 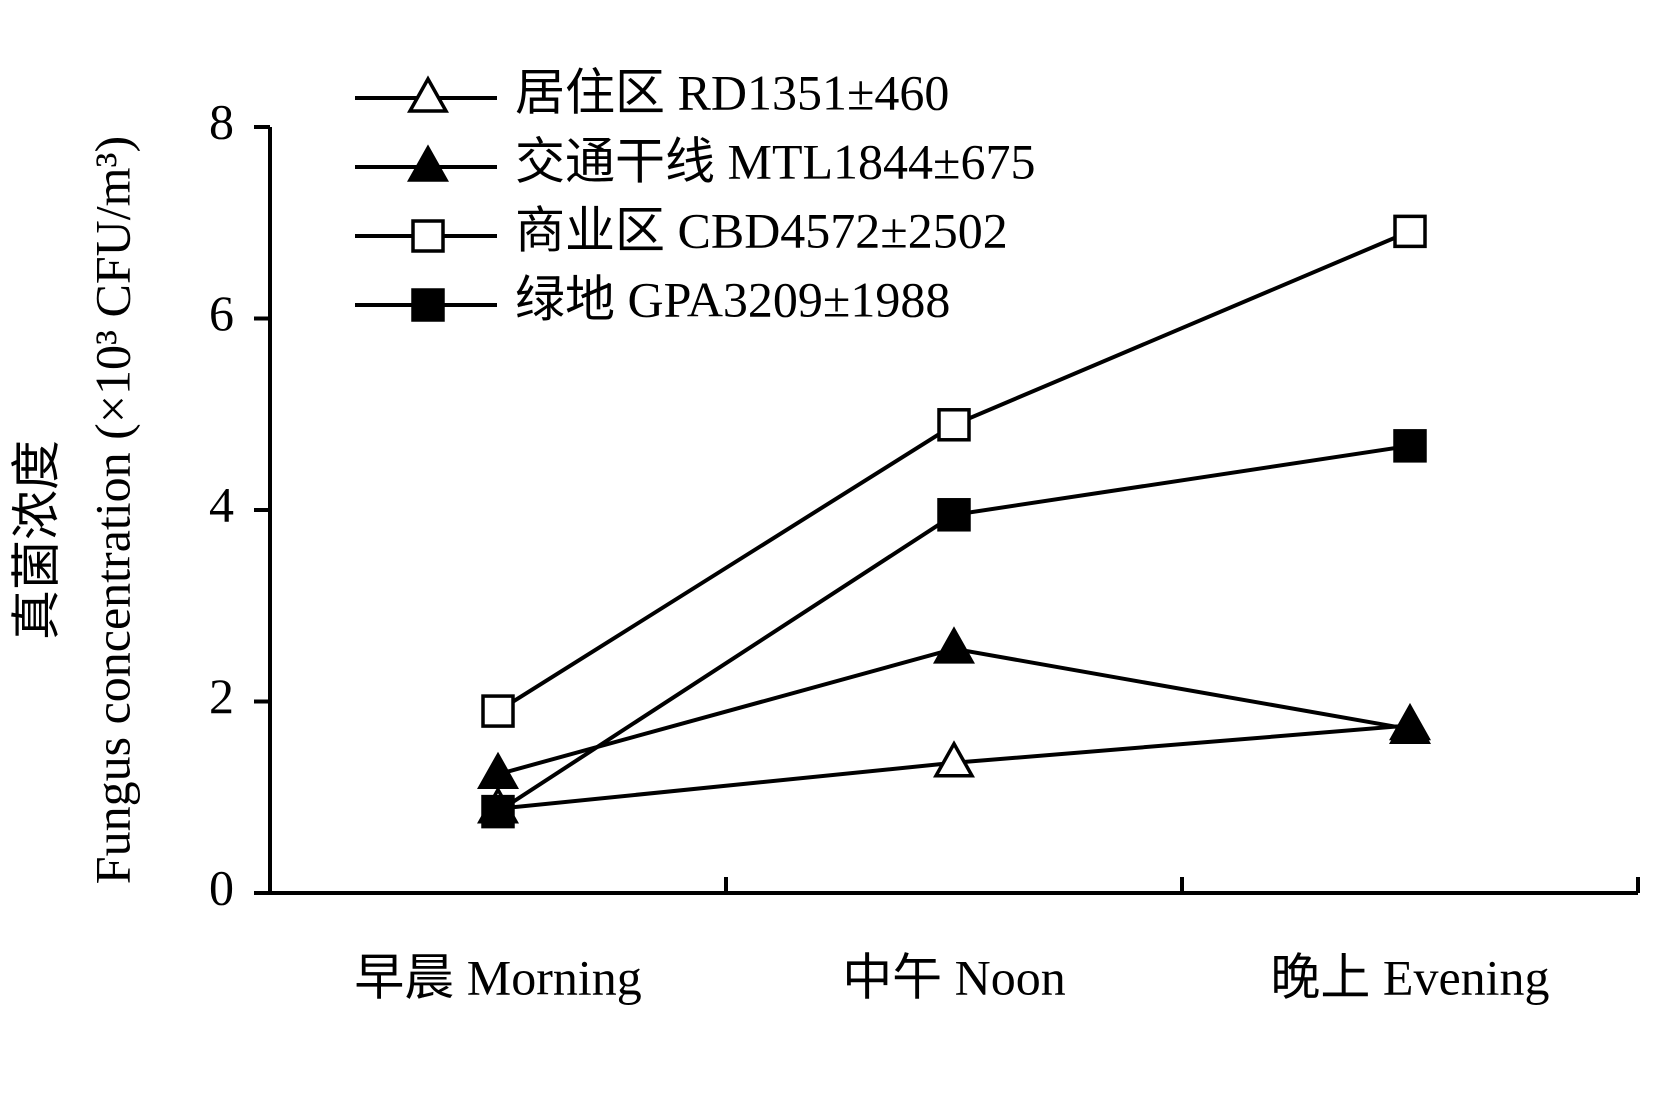 I want to click on x-tick-label: 中午 Noon, so click(x=954, y=977).